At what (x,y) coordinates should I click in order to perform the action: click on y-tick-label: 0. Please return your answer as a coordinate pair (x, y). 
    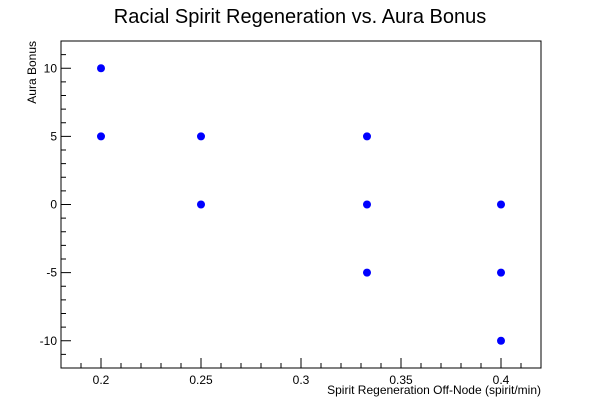
    Looking at the image, I should click on (53, 205).